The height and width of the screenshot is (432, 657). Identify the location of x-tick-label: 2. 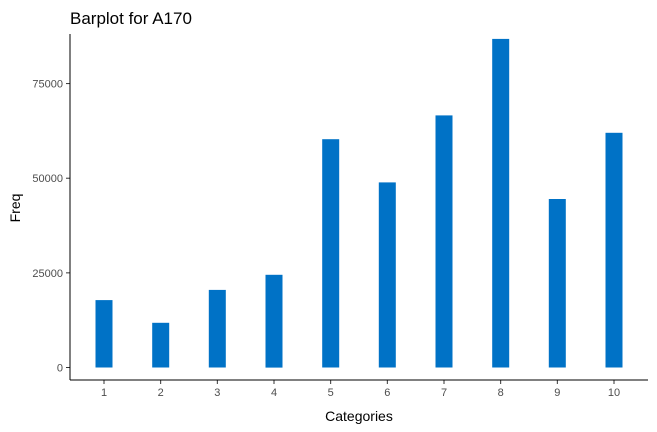
(161, 393).